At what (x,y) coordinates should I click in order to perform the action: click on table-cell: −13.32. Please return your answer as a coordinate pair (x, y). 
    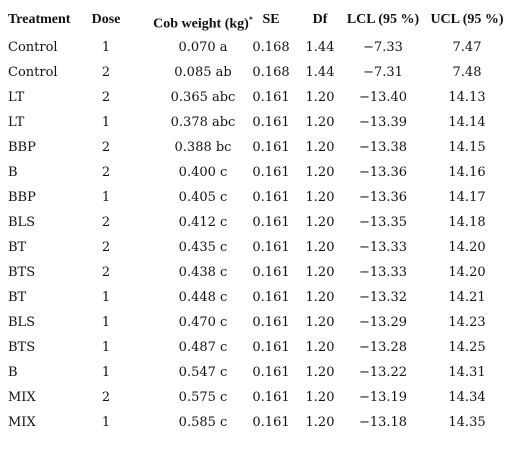
    Looking at the image, I should click on (383, 297).